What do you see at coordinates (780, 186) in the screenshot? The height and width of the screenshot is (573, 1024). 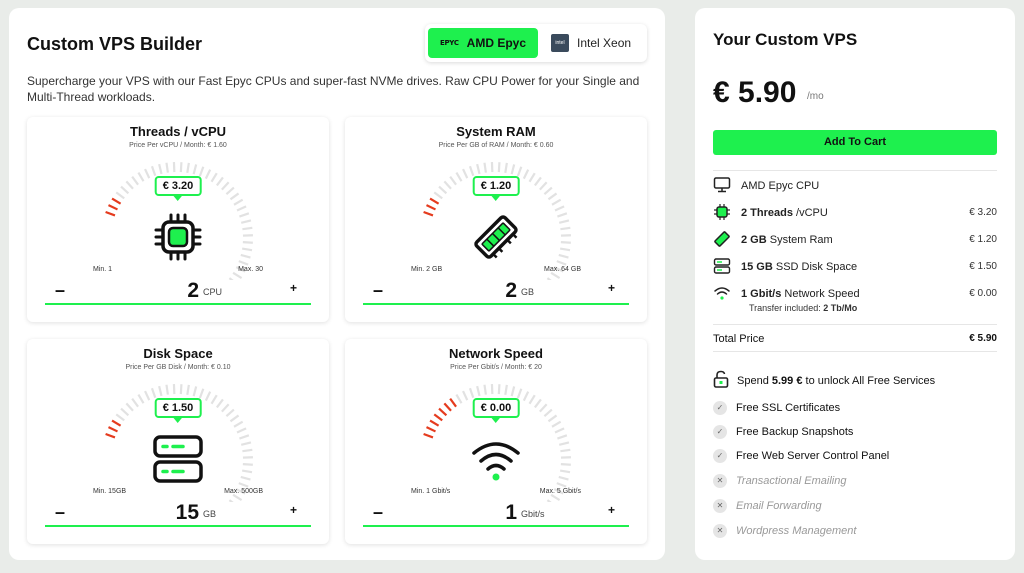 I see `spec-label: AMD Epyc CPU` at bounding box center [780, 186].